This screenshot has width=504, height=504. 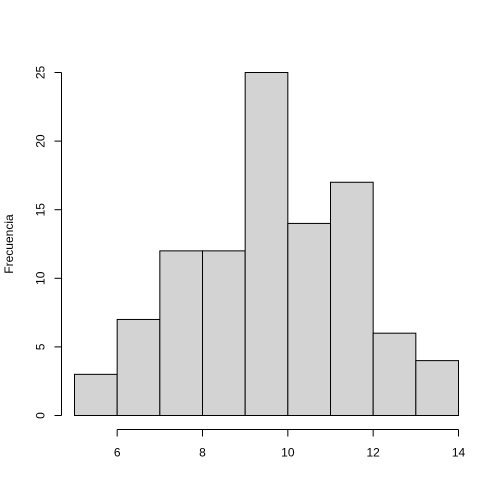 What do you see at coordinates (290, 444) in the screenshot?
I see `x-axis: 6 8 10 12 14` at bounding box center [290, 444].